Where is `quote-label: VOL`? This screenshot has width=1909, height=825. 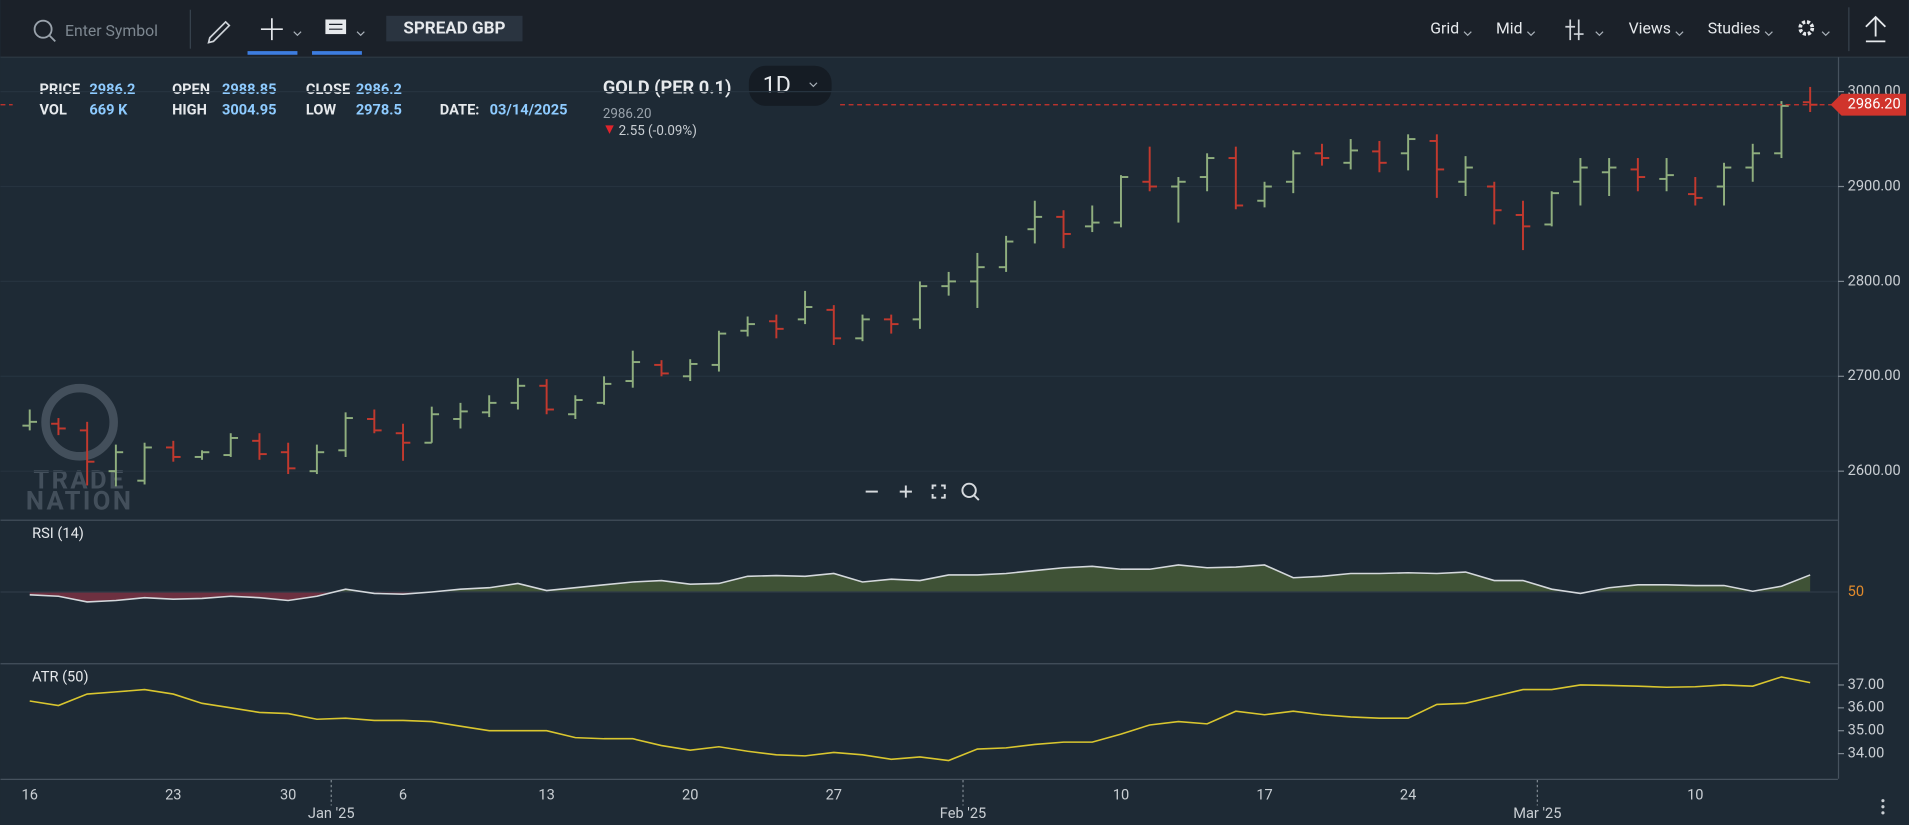
quote-label: VOL is located at coordinates (53, 110).